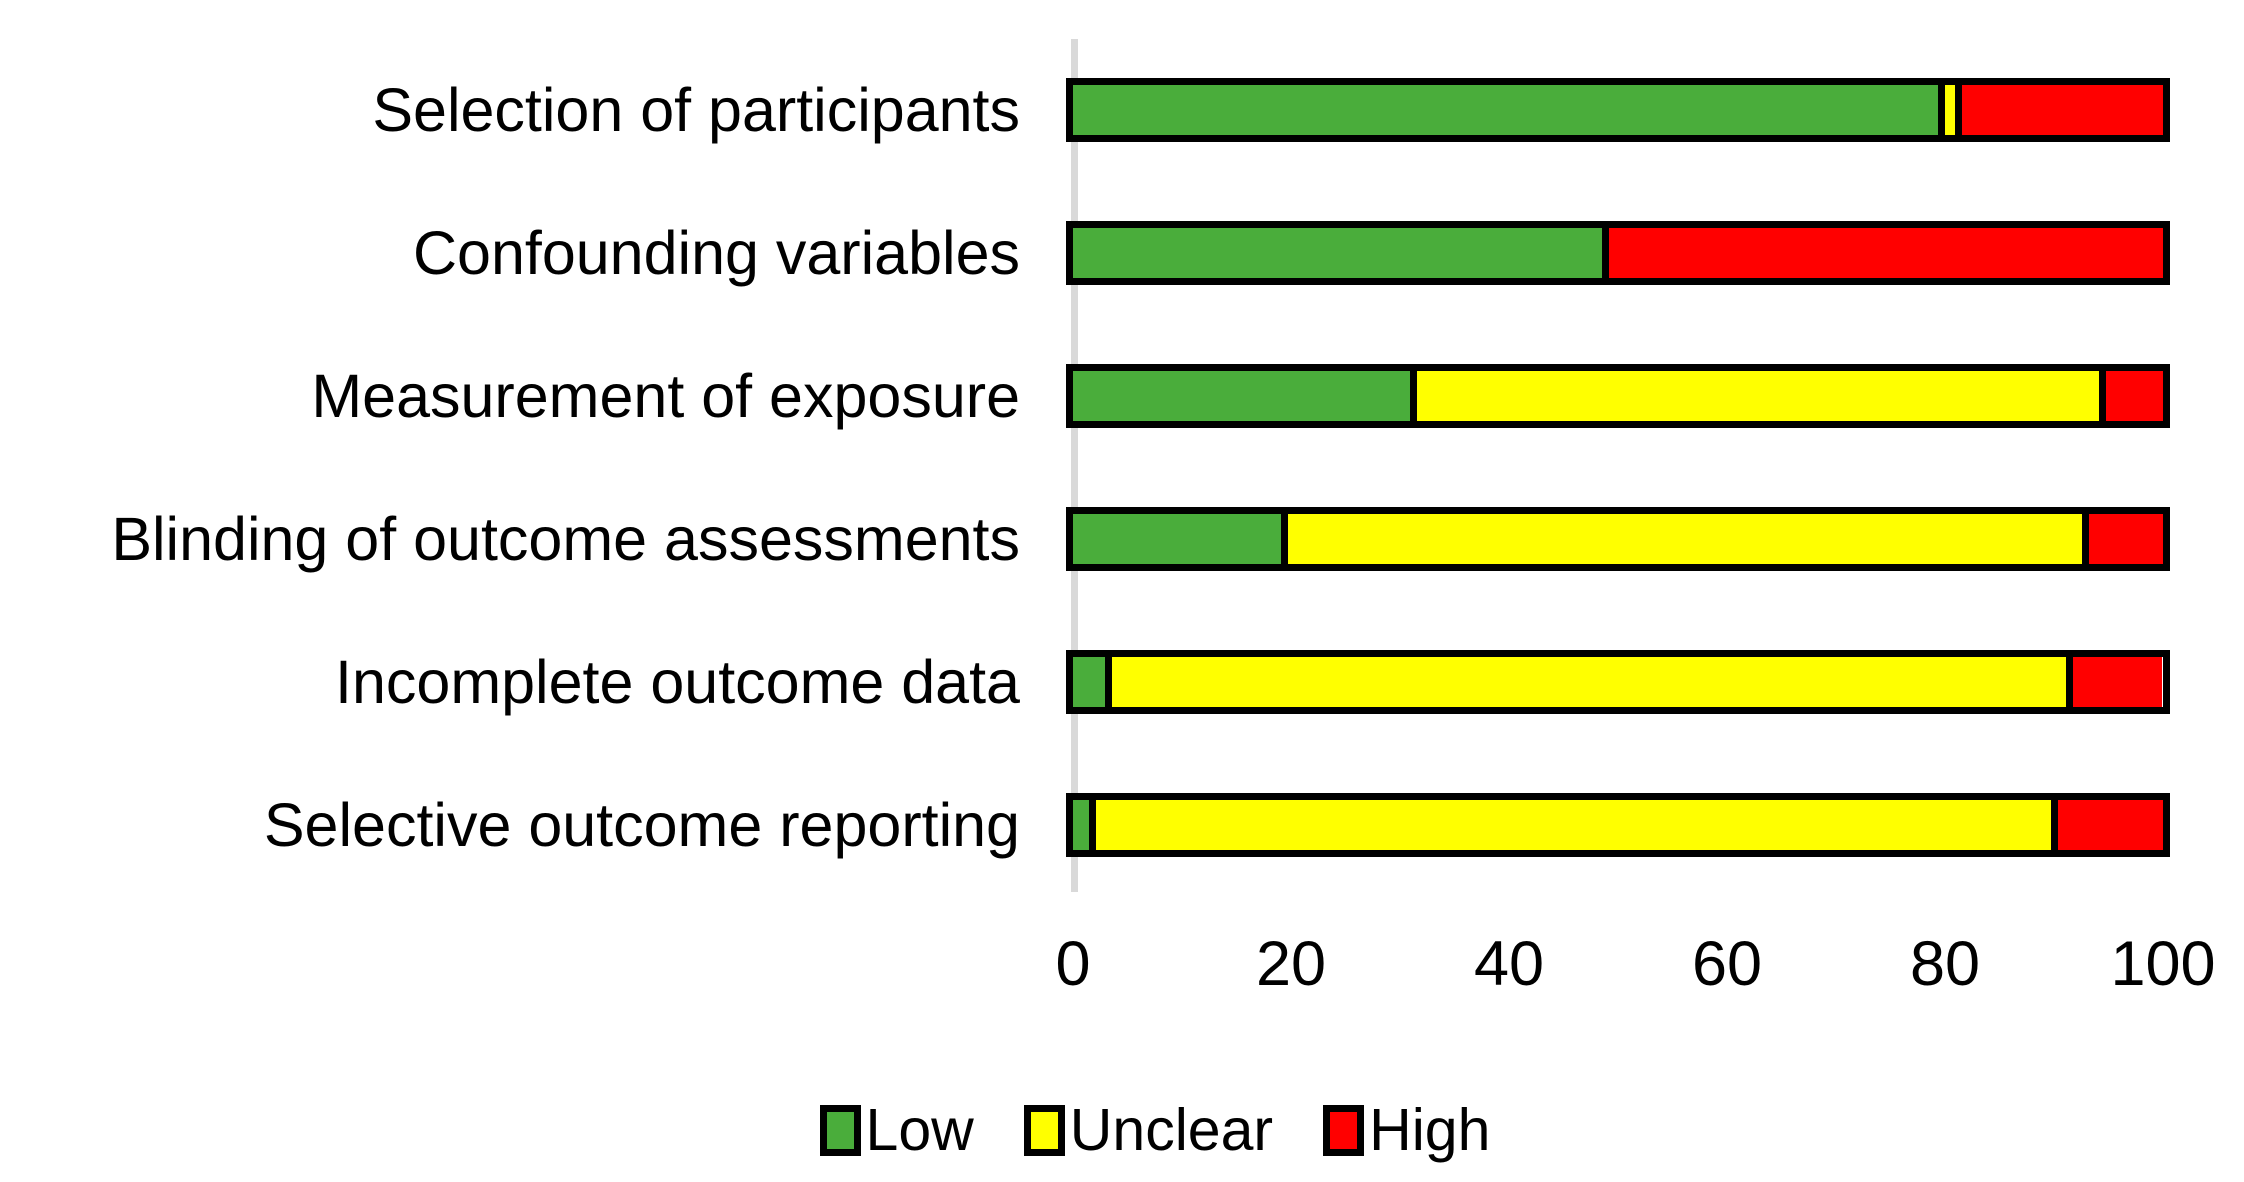 The height and width of the screenshot is (1182, 2244). I want to click on legend-item-low: Low, so click(896, 1130).